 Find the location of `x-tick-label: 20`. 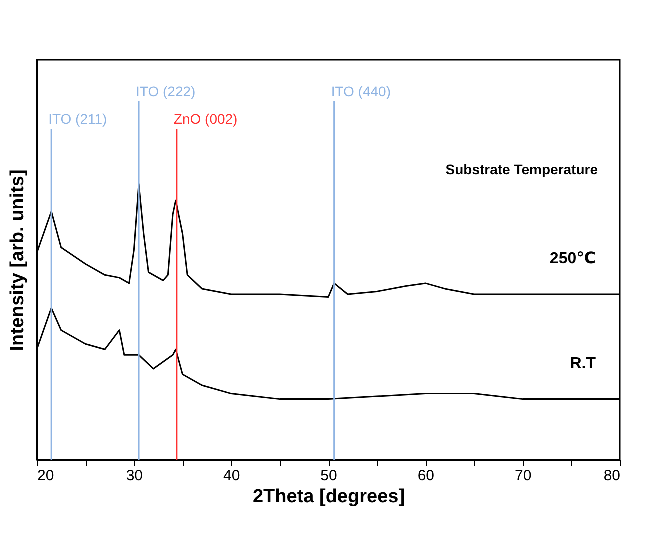

x-tick-label: 20 is located at coordinates (46, 476).